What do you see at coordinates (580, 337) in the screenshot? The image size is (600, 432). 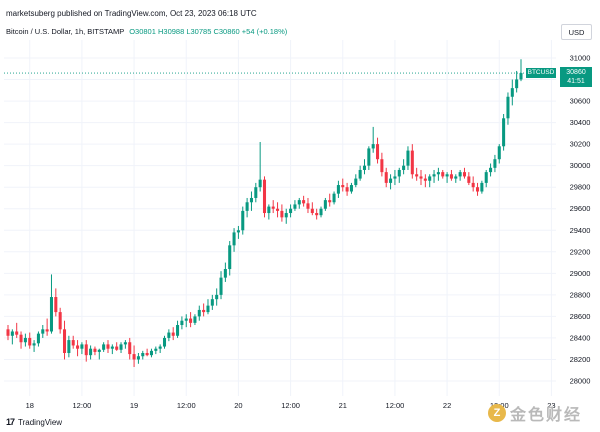 I see `y-tick-label: 28400` at bounding box center [580, 337].